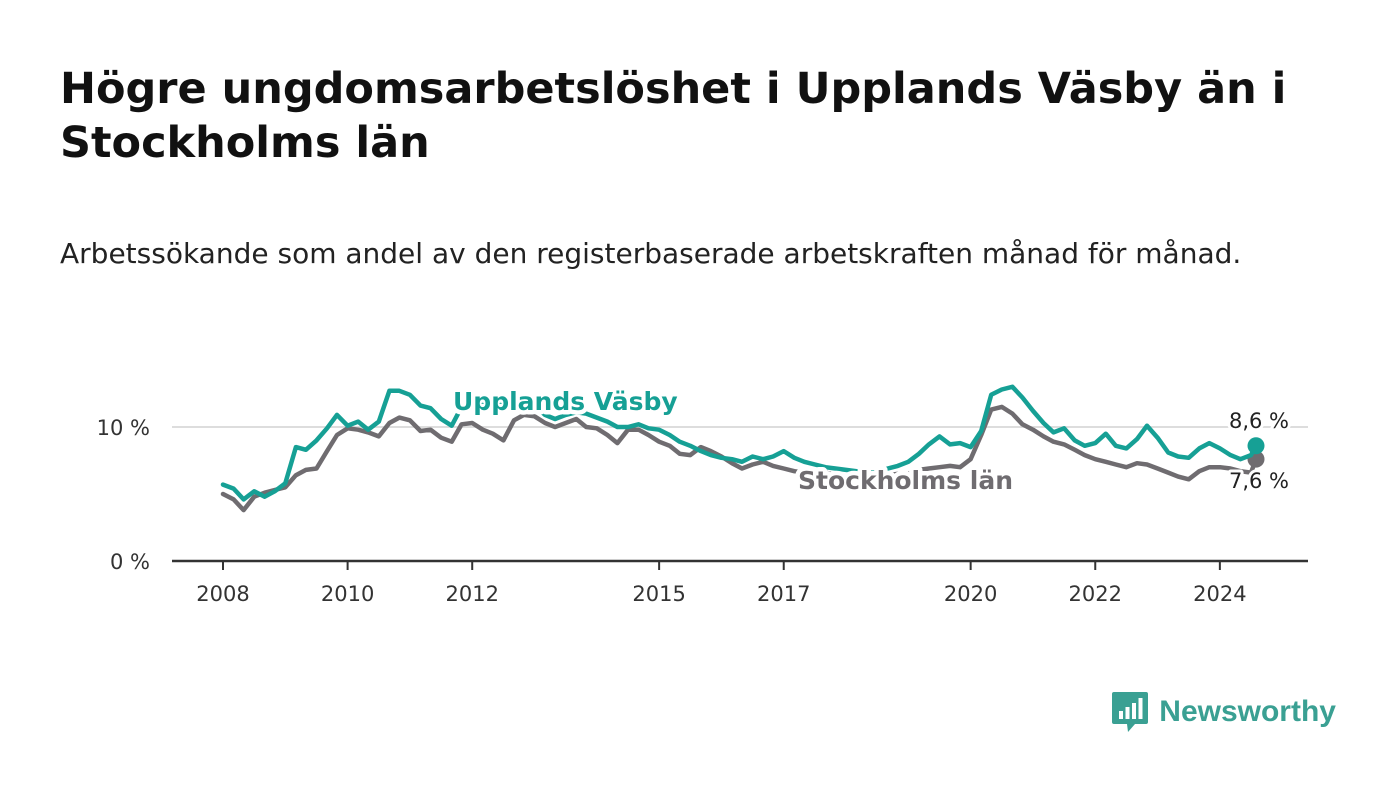 This screenshot has height=794, width=1400. I want to click on x-tick-label-1: 2010, so click(347, 594).